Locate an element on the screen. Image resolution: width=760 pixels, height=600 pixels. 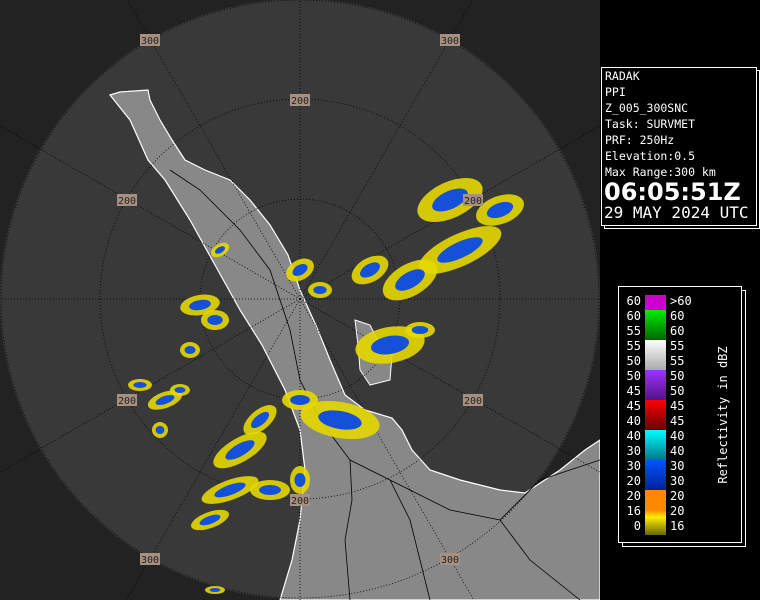
info-radar-name: RADAK is located at coordinates (622, 76).